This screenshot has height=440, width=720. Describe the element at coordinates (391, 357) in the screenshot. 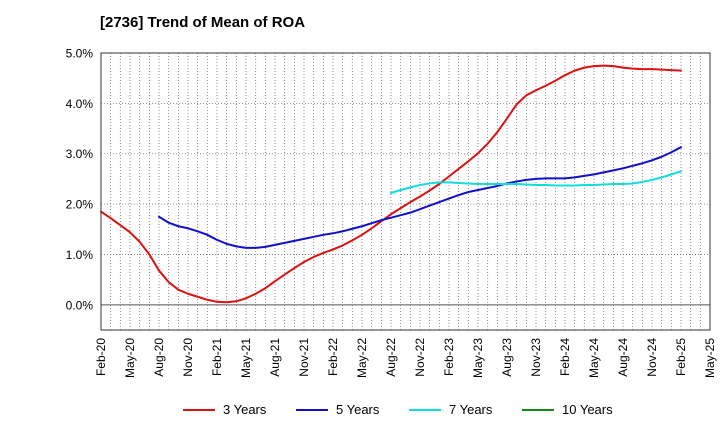

I see `x-tick-label: Aug-22` at that location.